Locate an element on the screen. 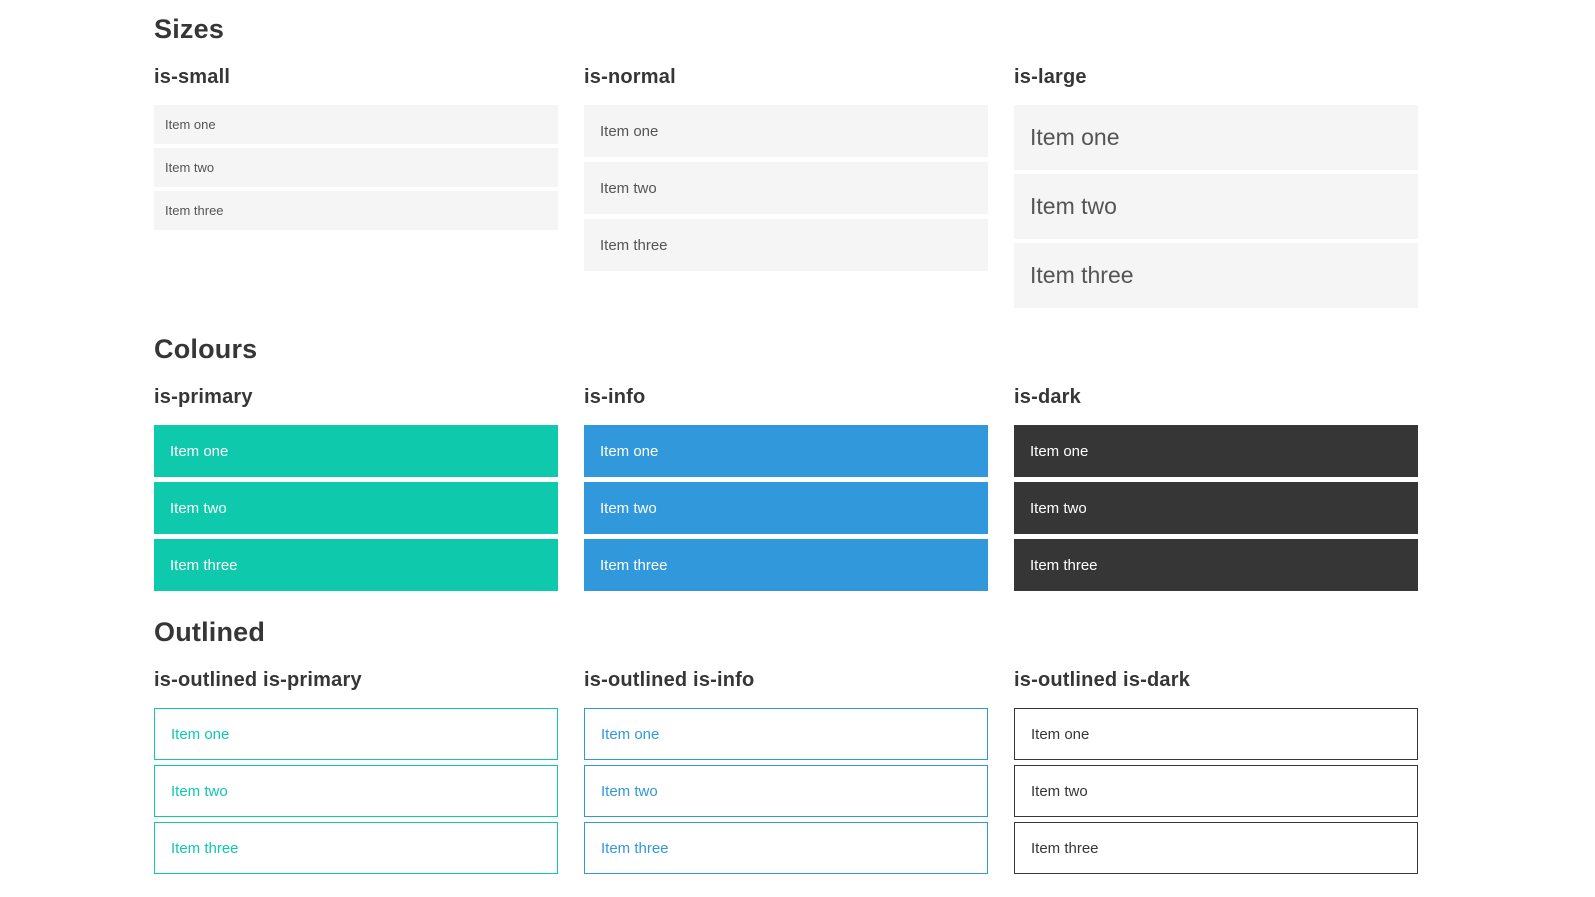 The width and height of the screenshot is (1595, 897). list-primary: Item one Item two Item three is located at coordinates (356, 508).